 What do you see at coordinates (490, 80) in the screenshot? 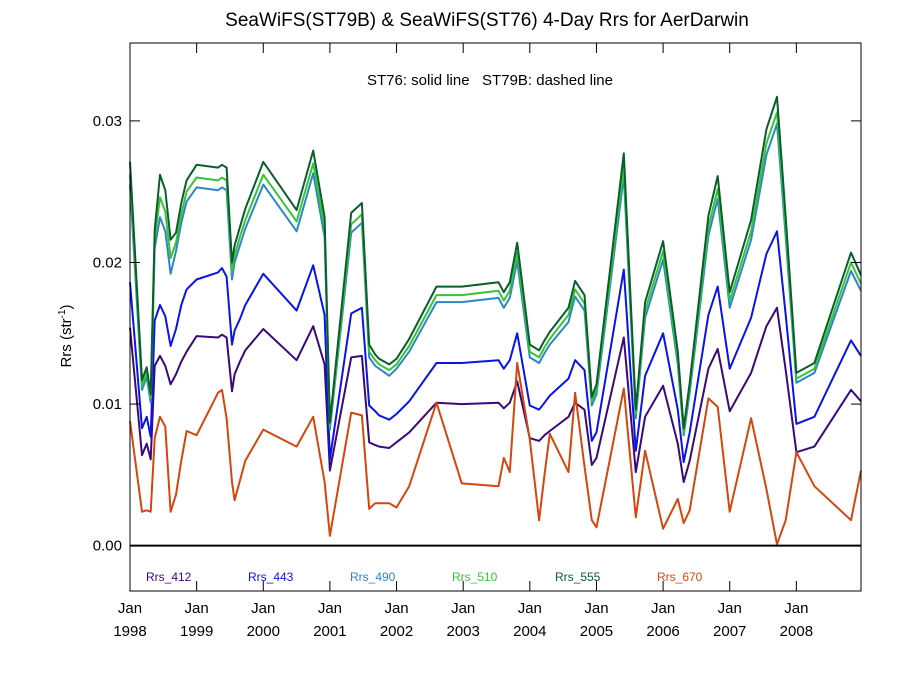
I see `line-style-note: ST76: solid line ST79B: dashed line` at bounding box center [490, 80].